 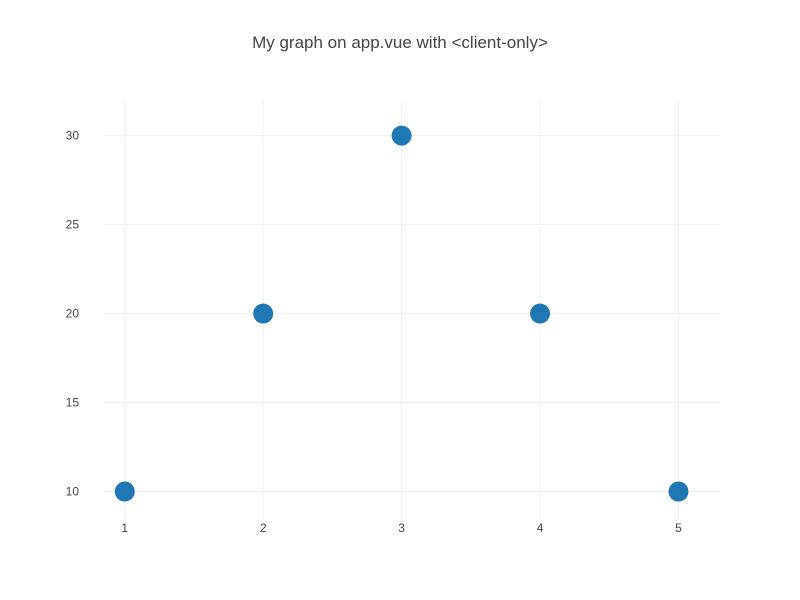 I want to click on y-tick-label: 10, so click(x=73, y=492).